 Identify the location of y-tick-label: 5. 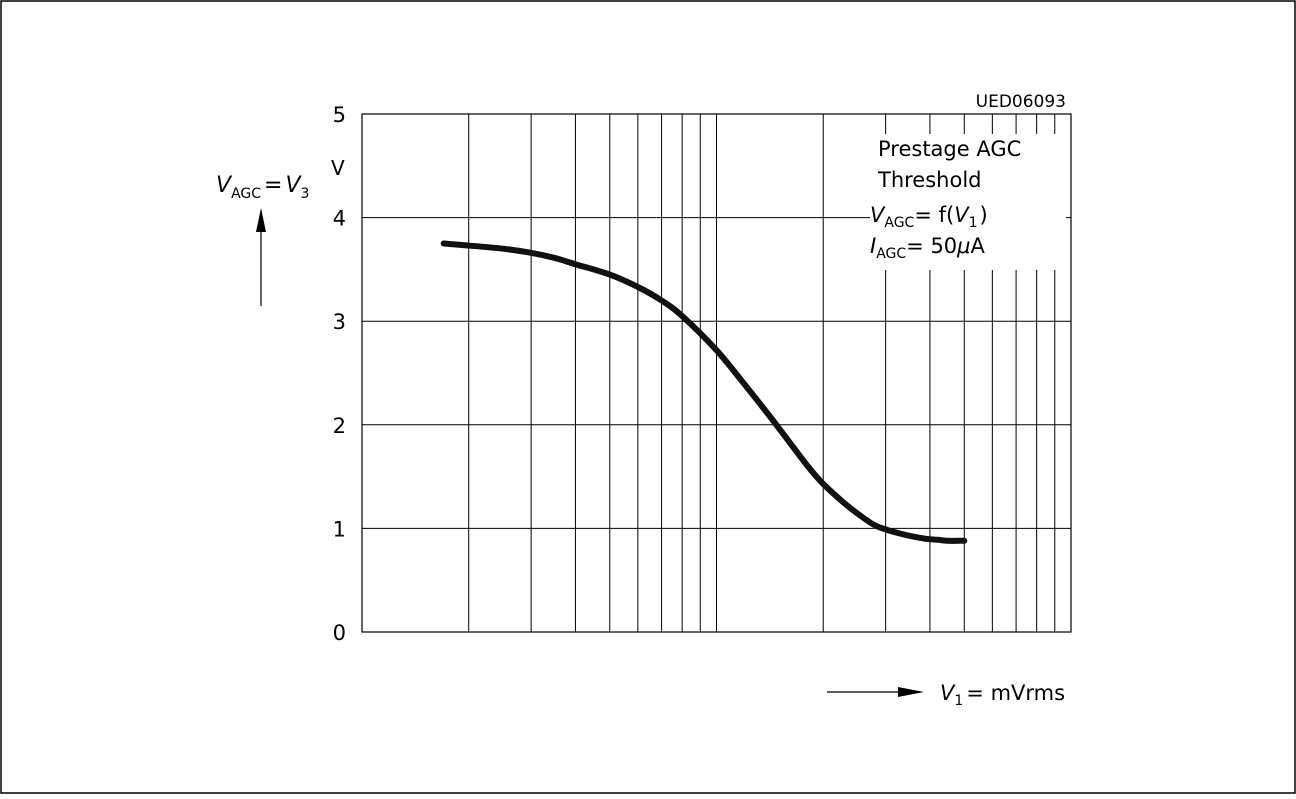
(339, 115).